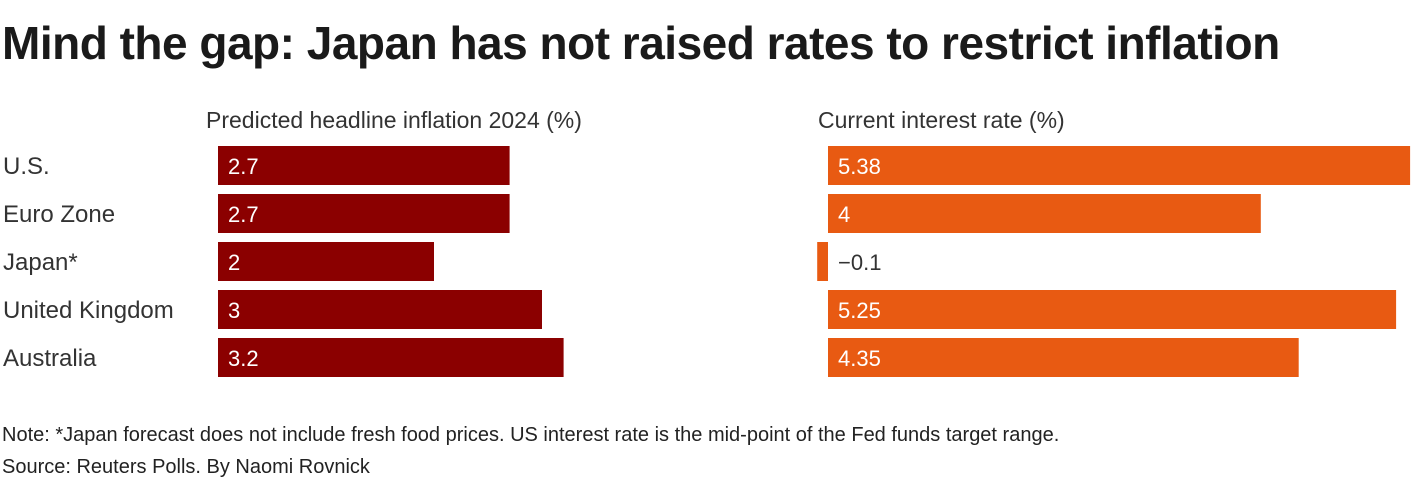  I want to click on data-label: 4.35, so click(859, 358).